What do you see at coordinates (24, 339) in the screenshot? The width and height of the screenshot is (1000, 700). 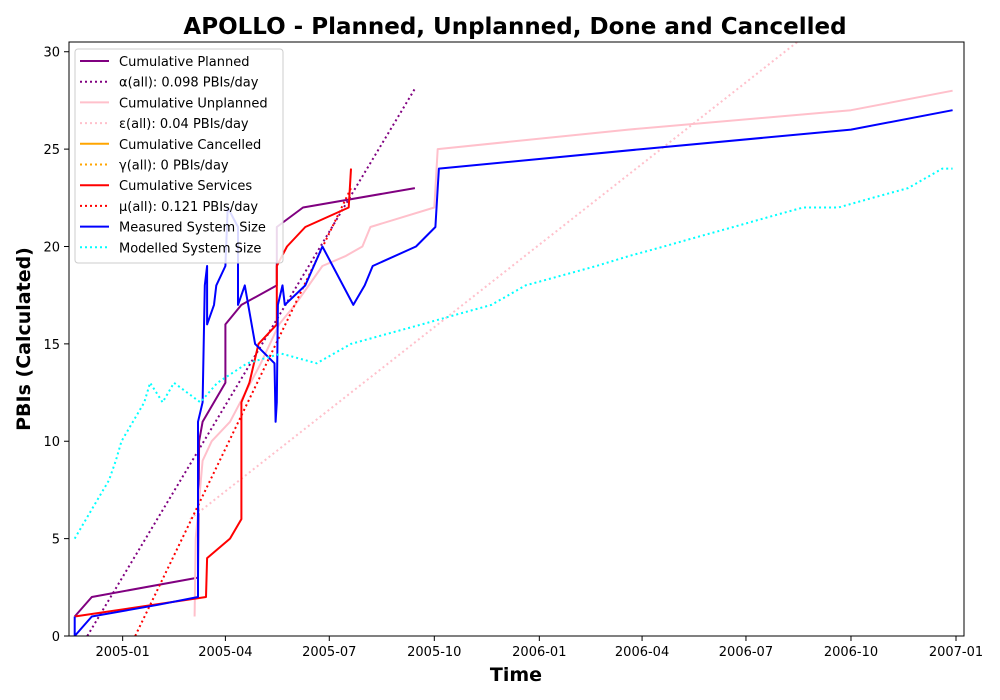 I see `y-axis-label: PBIs (Calculated)` at bounding box center [24, 339].